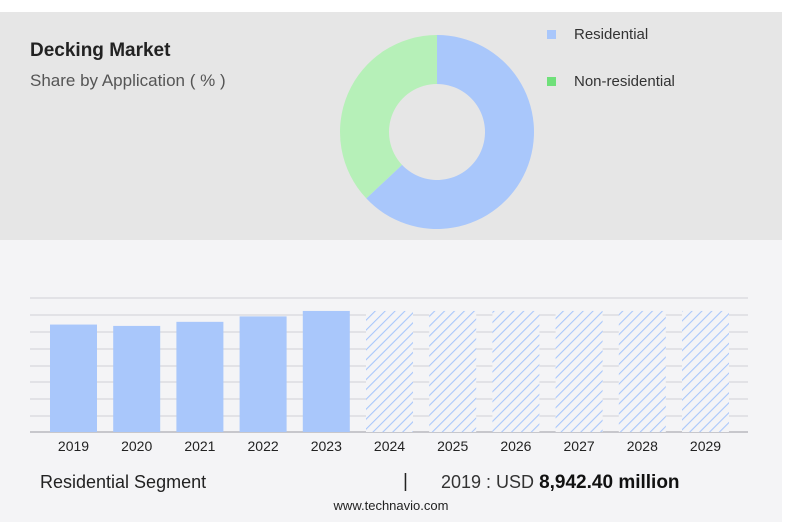 The width and height of the screenshot is (790, 522). Describe the element at coordinates (452, 446) in the screenshot. I see `tick-label-2025: 2025` at that location.